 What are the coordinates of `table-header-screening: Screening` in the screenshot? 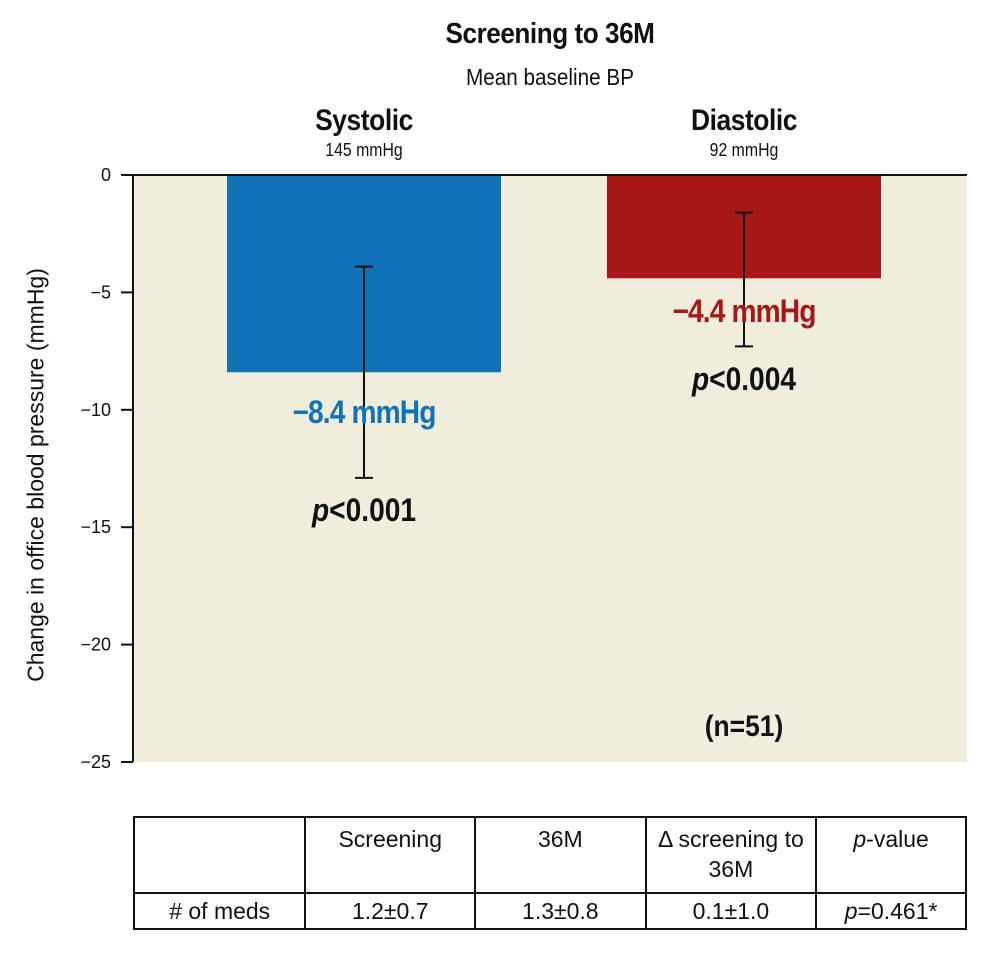 It's located at (390, 855).